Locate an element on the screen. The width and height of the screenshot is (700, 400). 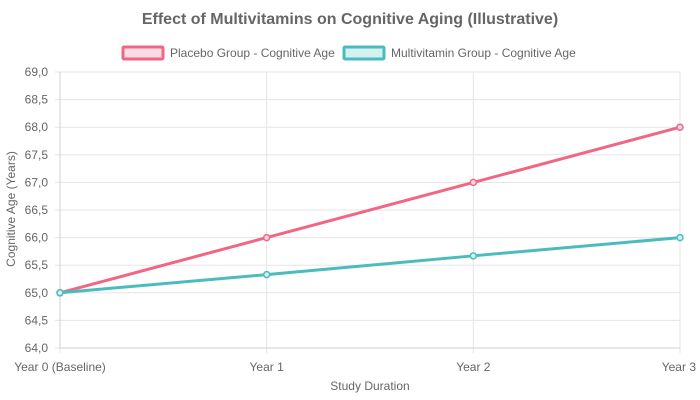
legend-item-multivitamin: Multivitamin Group - Cognitive Age is located at coordinates (459, 53).